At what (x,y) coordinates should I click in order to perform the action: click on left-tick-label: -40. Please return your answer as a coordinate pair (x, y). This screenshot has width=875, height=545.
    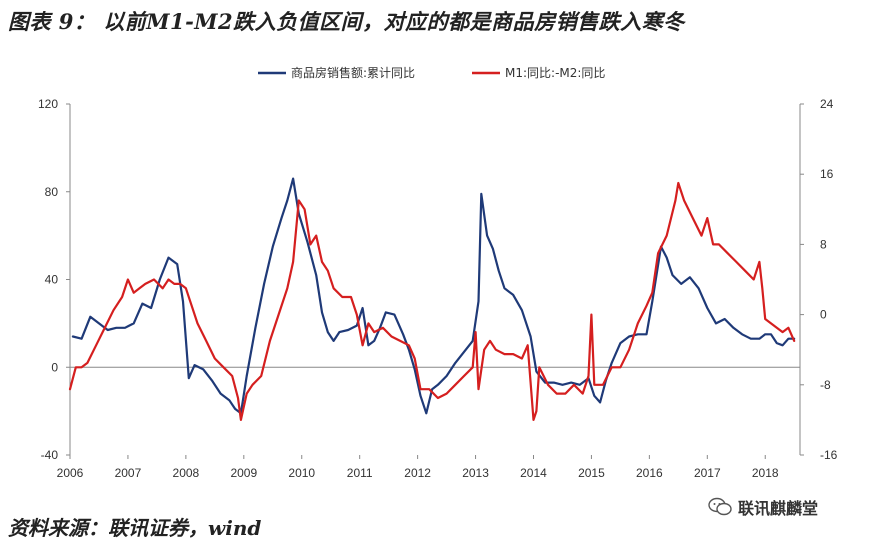
    Looking at the image, I should click on (50, 455).